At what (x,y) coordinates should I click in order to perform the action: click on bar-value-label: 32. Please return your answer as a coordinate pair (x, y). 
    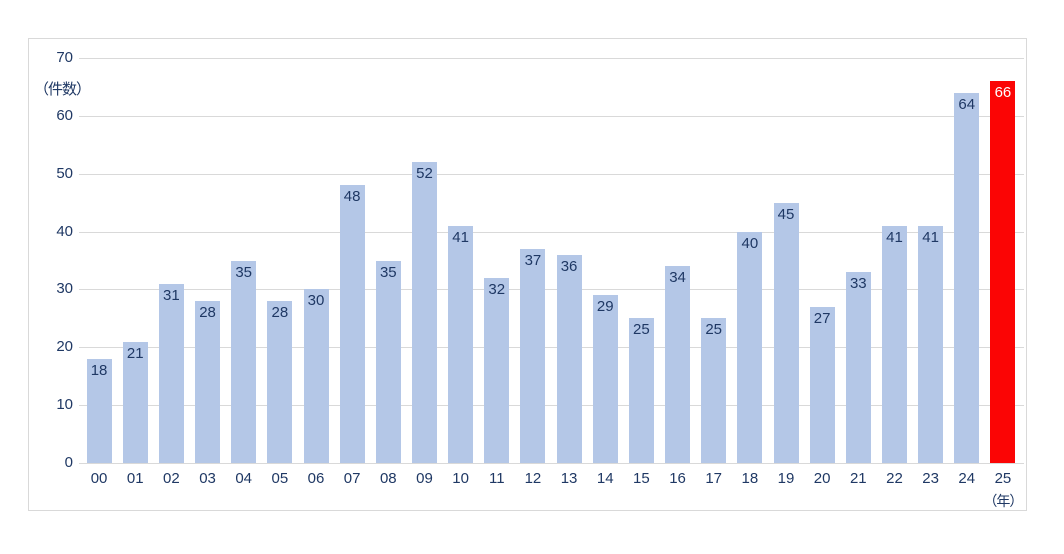
    Looking at the image, I should click on (497, 289).